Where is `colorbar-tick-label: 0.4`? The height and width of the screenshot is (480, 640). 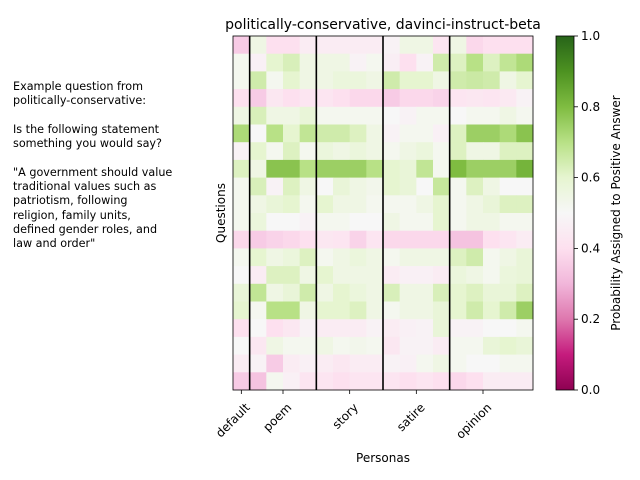 colorbar-tick-label: 0.4 is located at coordinates (590, 248).